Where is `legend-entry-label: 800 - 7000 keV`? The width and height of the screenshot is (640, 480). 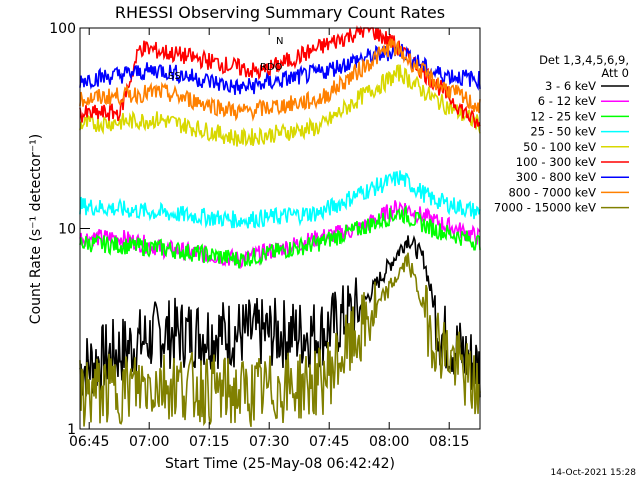 legend-entry-label: 800 - 7000 keV is located at coordinates (552, 192).